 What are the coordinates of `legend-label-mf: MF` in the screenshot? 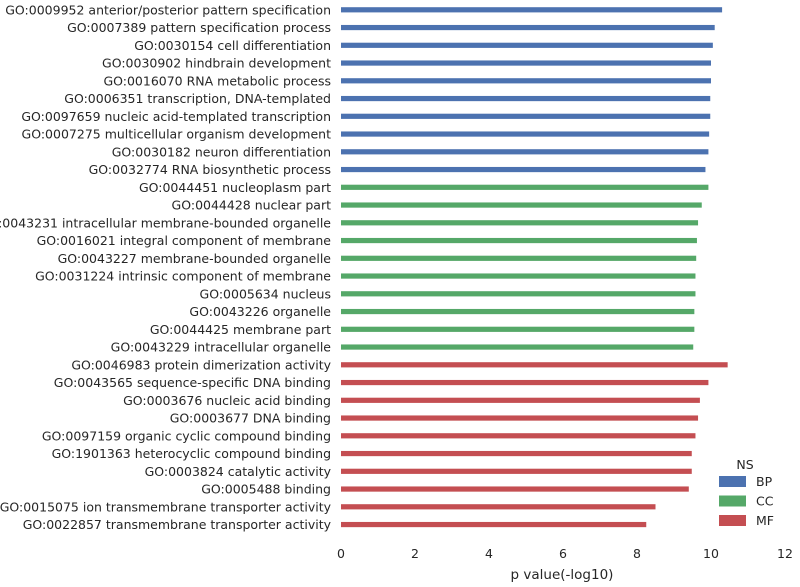 It's located at (765, 520).